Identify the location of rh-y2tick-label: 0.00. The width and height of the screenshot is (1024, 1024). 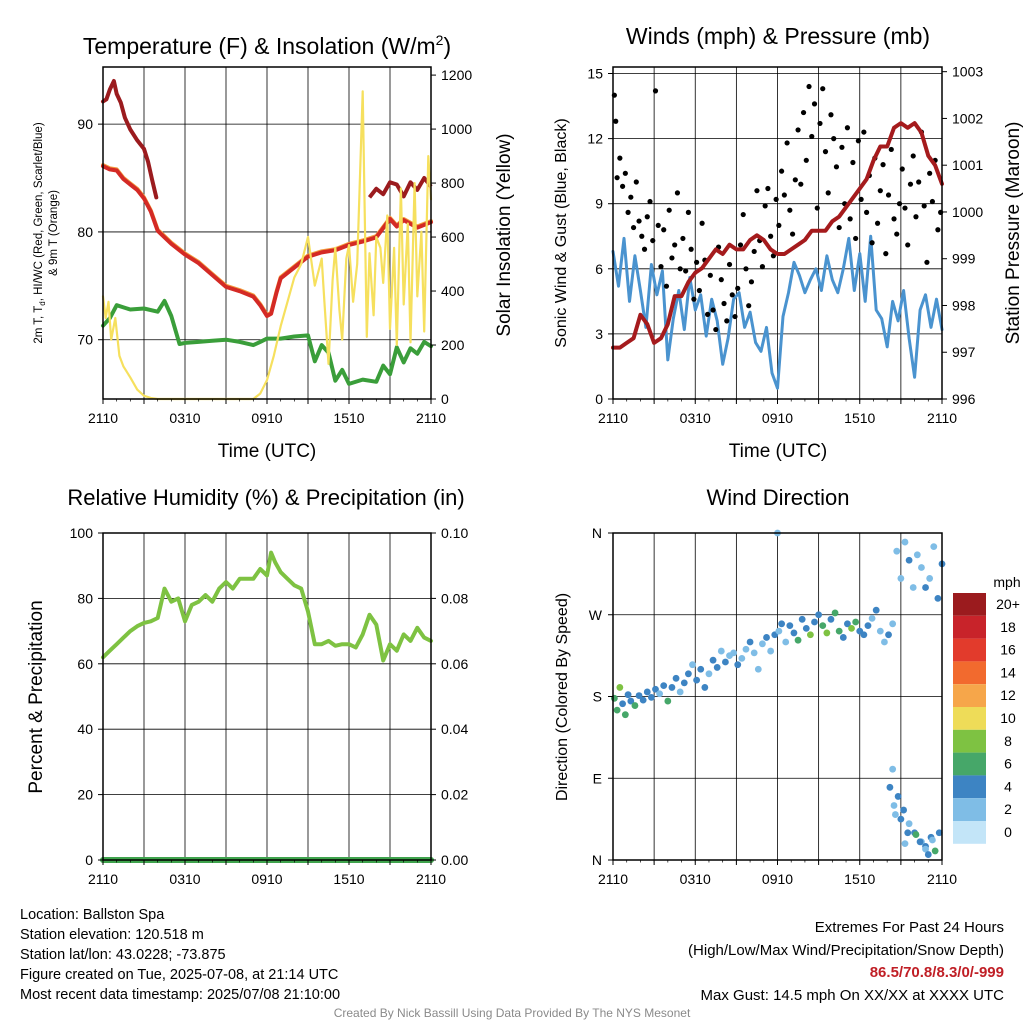
(454, 860).